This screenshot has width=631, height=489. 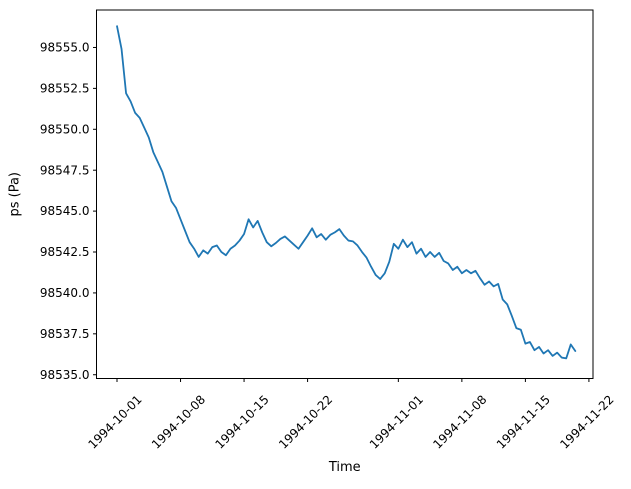 What do you see at coordinates (65, 375) in the screenshot?
I see `y-tick-label: 98535.0` at bounding box center [65, 375].